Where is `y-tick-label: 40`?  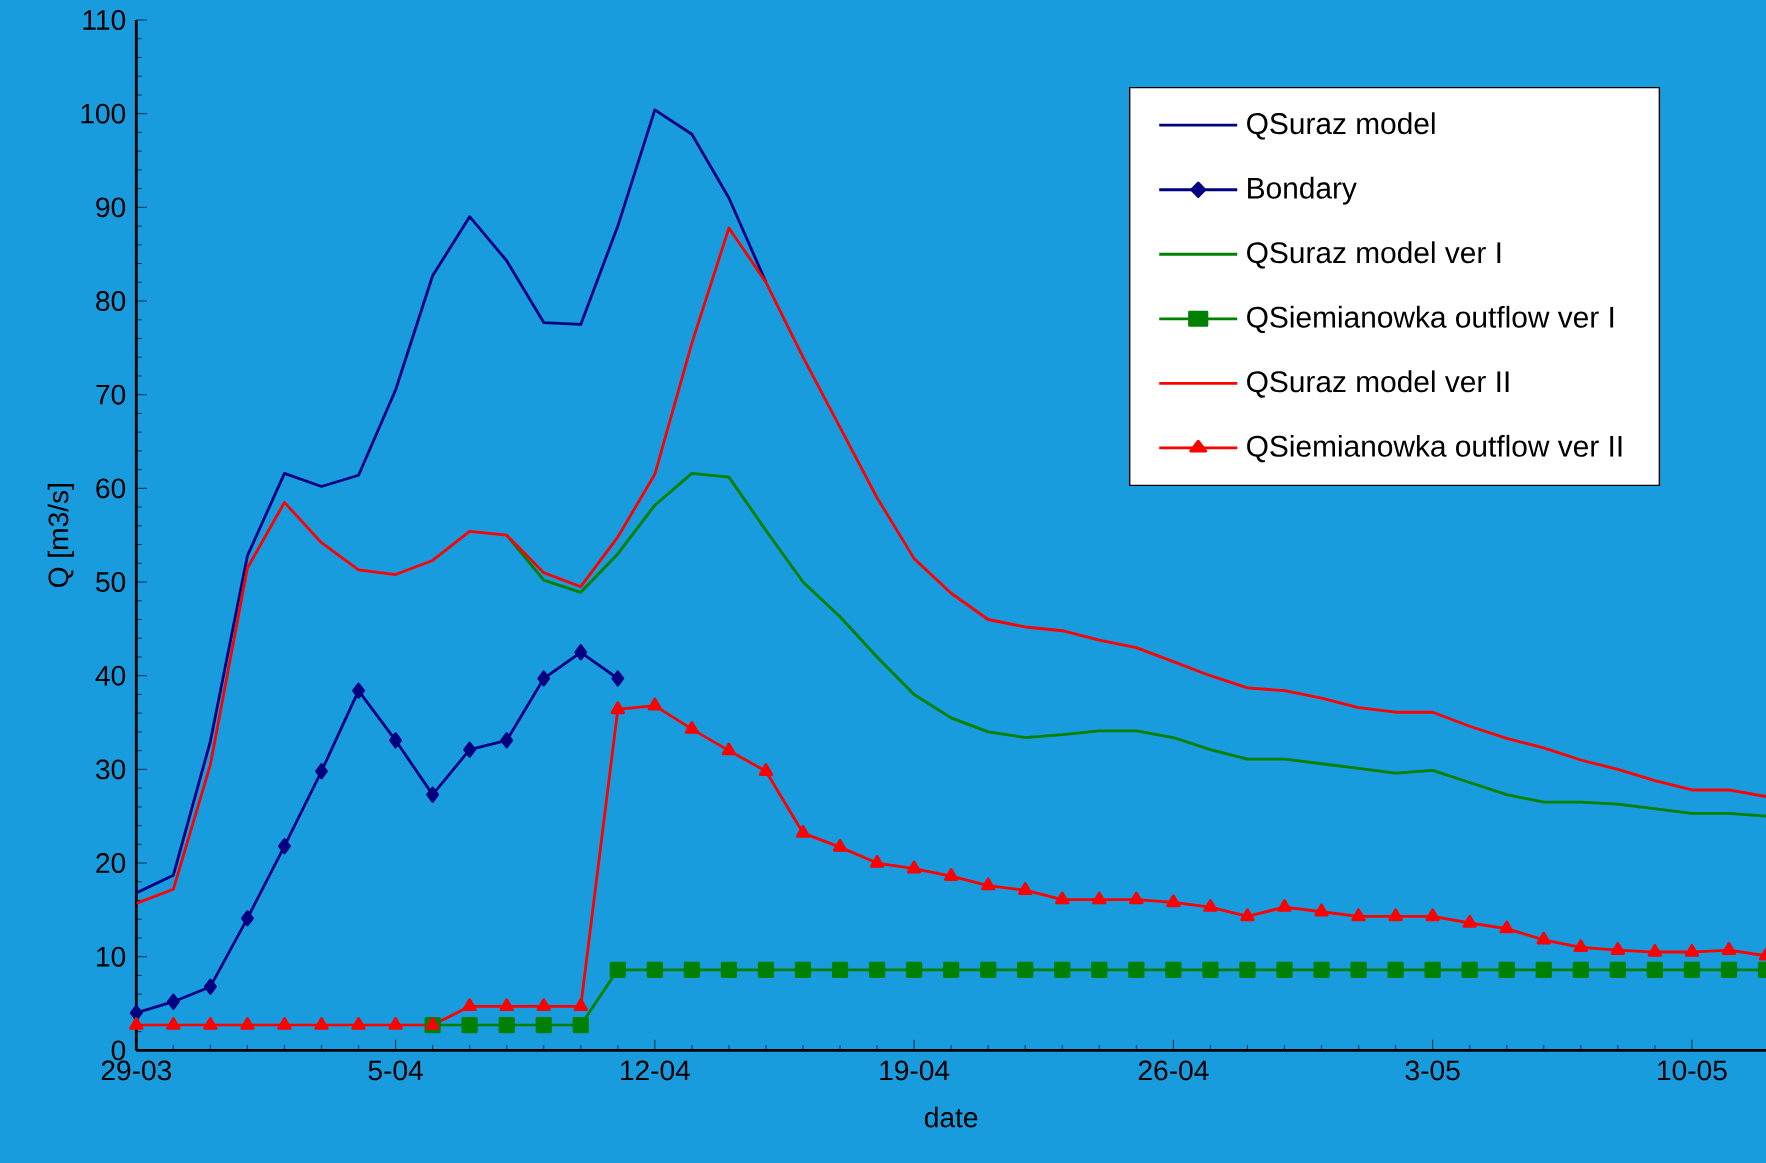 y-tick-label: 40 is located at coordinates (110, 675).